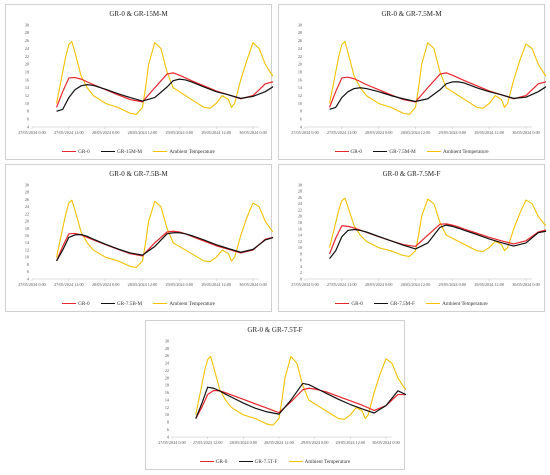 The image size is (550, 475). I want to click on legend-label: GR-7.5B-M, so click(129, 304).